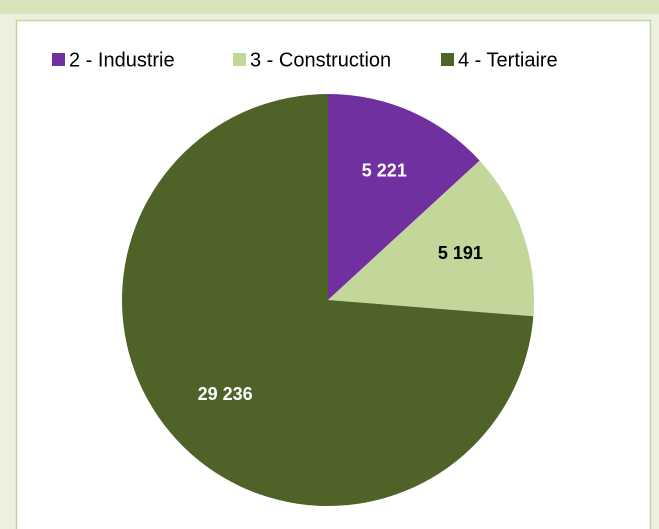 This screenshot has width=659, height=529. Describe the element at coordinates (508, 60) in the screenshot. I see `legend-label: 4 - Tertiaire` at that location.